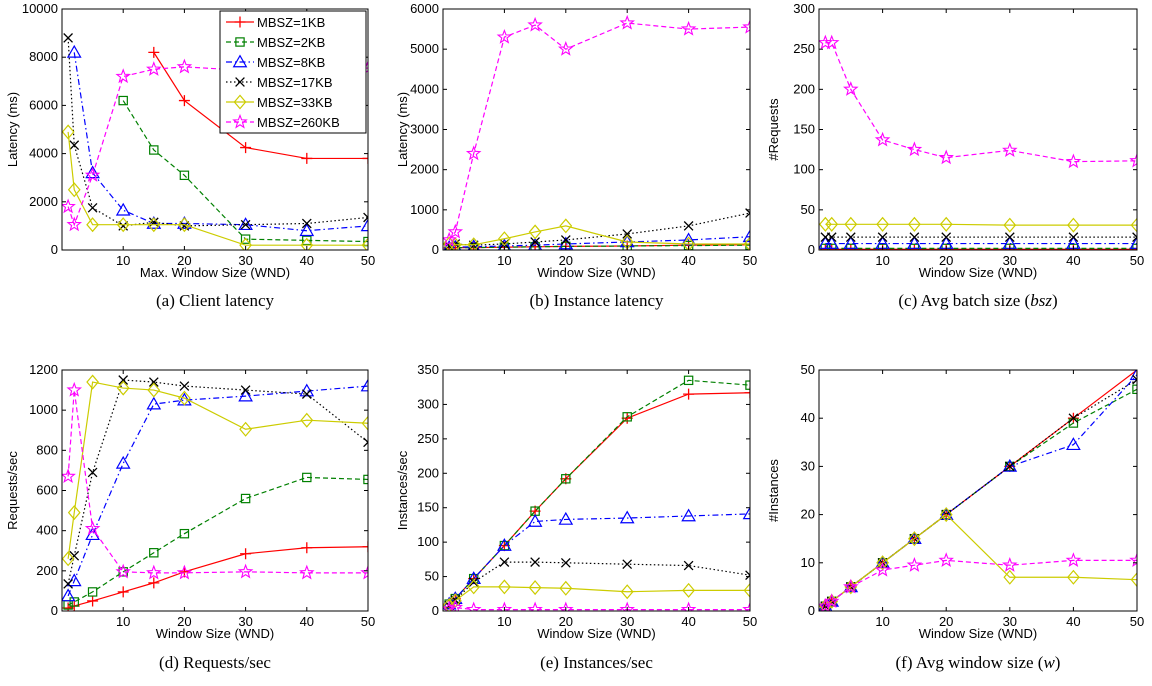  What do you see at coordinates (291, 42) in the screenshot?
I see `legend-entry: MBSZ=2KB` at bounding box center [291, 42].